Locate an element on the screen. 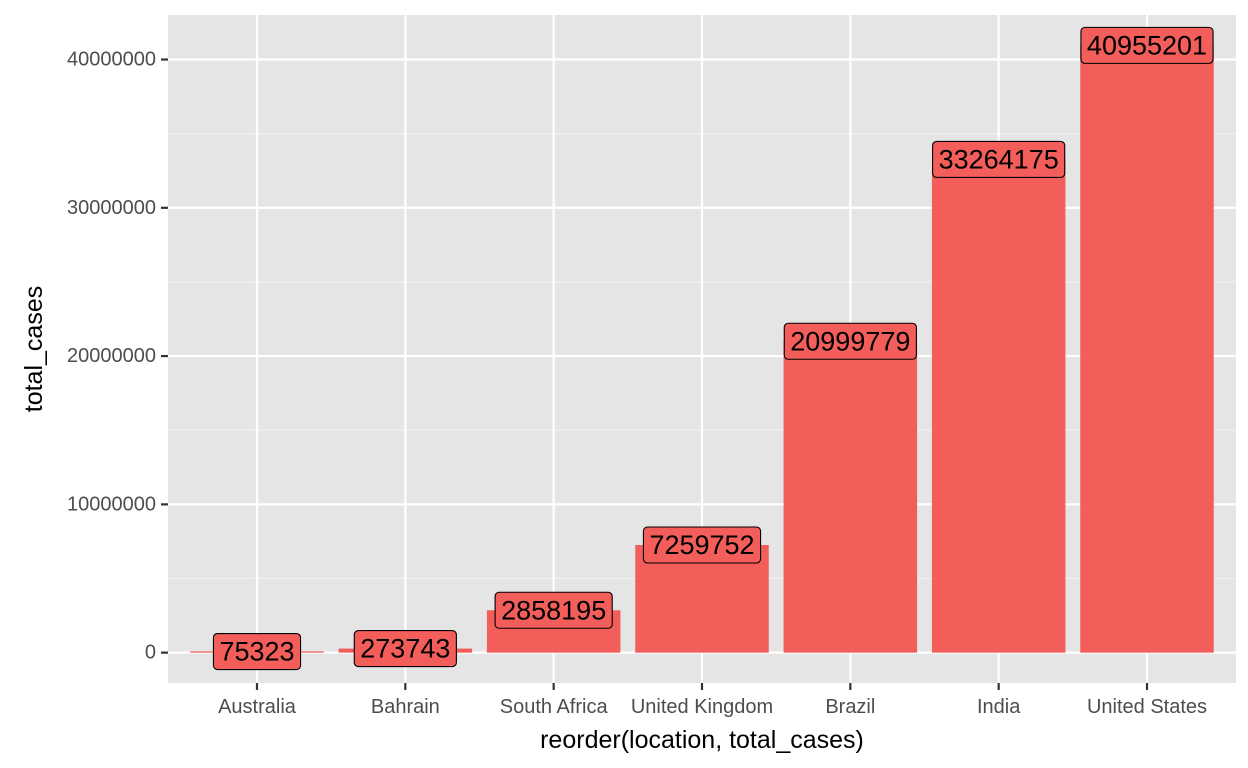 The width and height of the screenshot is (1248, 768). data-label-text: 2858195 is located at coordinates (553, 610).